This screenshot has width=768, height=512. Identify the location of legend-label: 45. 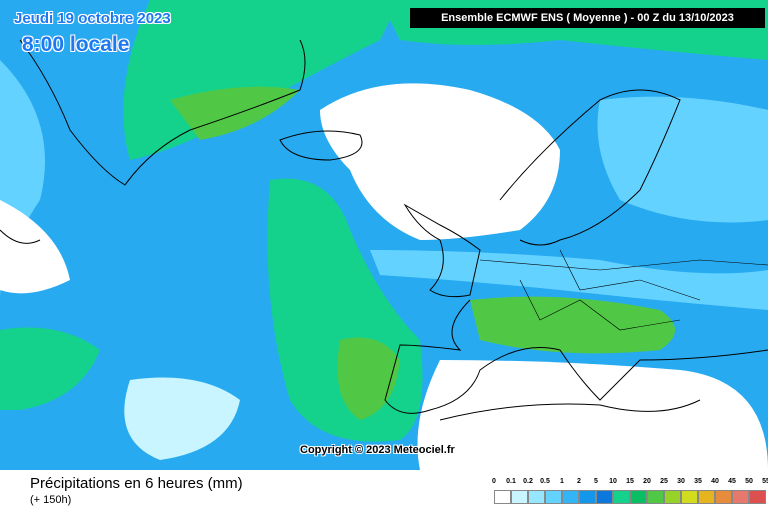
(732, 481).